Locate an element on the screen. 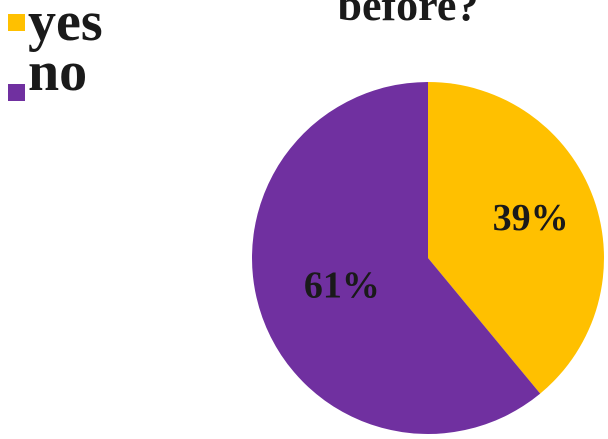 The image size is (608, 439). legend-swatch-no is located at coordinates (16, 92).